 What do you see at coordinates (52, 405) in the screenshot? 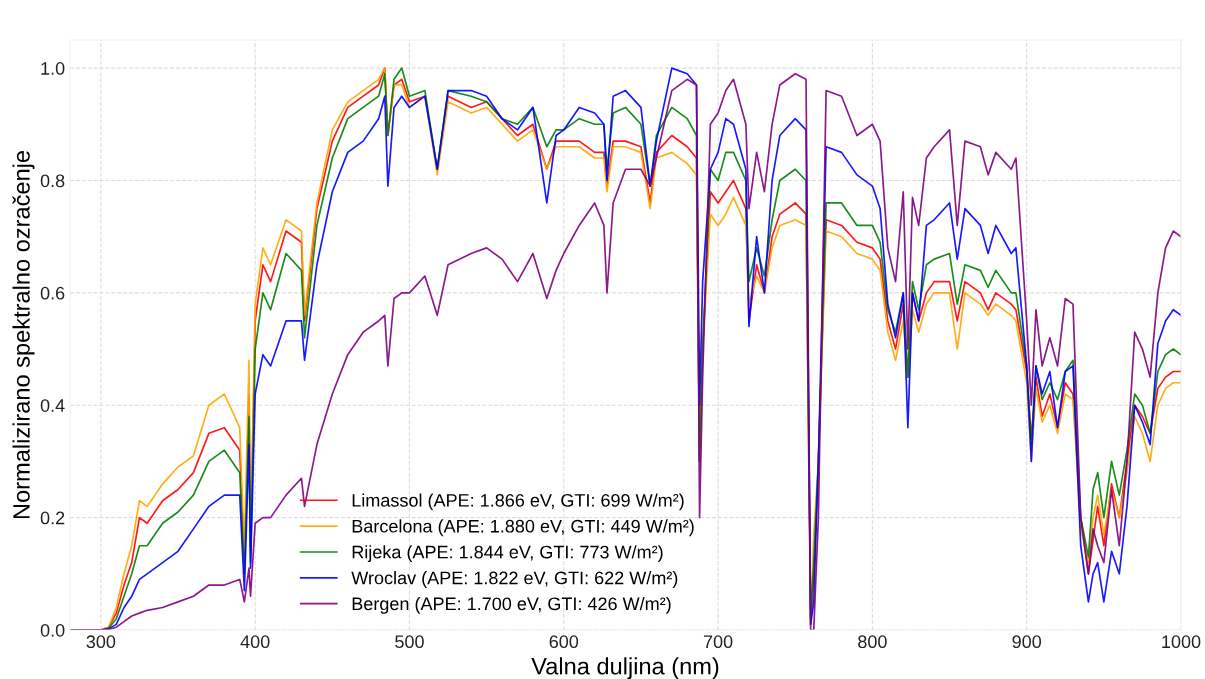
I see `y-tick-label: 0.4` at bounding box center [52, 405].